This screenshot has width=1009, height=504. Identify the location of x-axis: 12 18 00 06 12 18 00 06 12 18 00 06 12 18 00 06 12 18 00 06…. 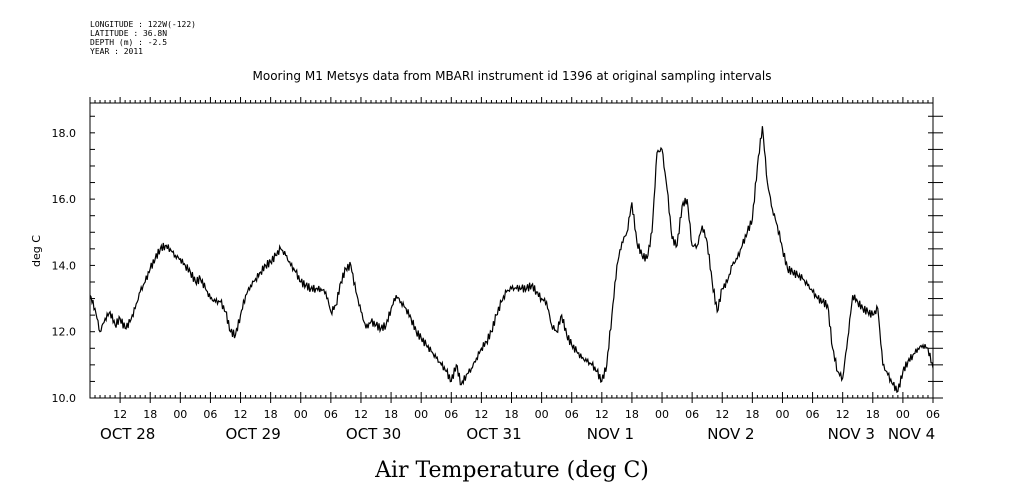
(520, 420).